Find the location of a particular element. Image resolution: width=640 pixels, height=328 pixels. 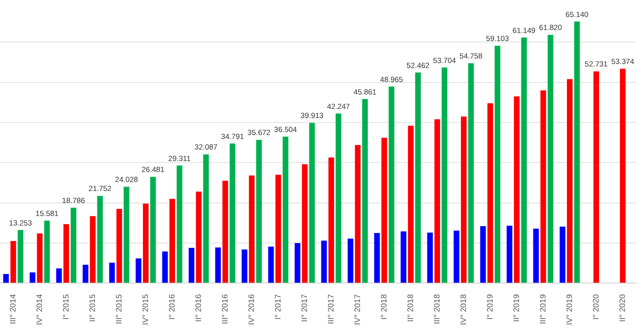

x-tick-label: III° 2017 is located at coordinates (331, 309).